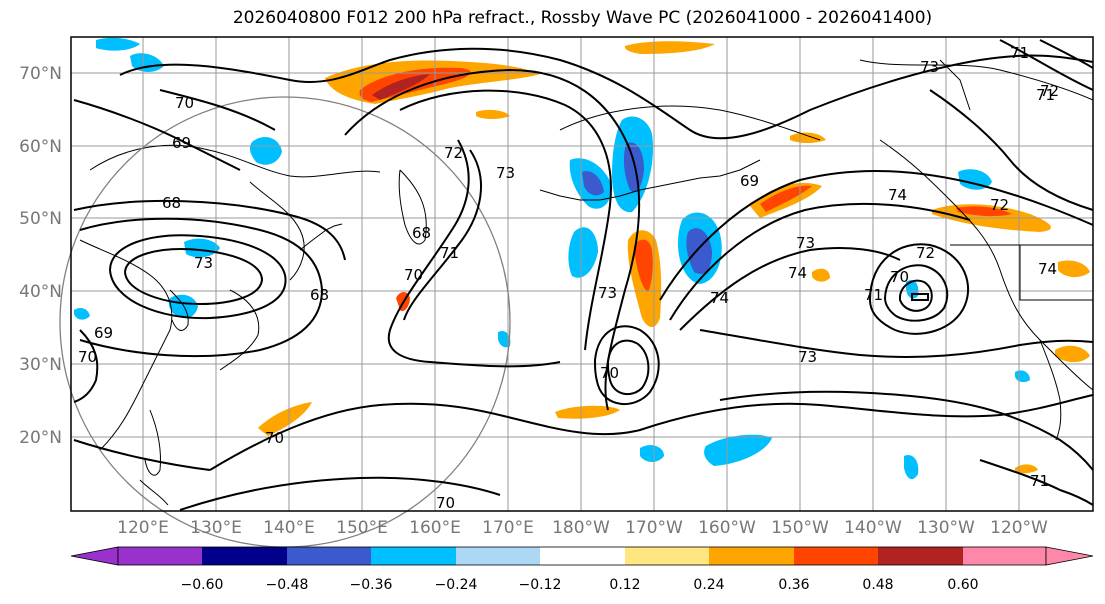  I want to click on shade-negative-central, so click(583, 252).